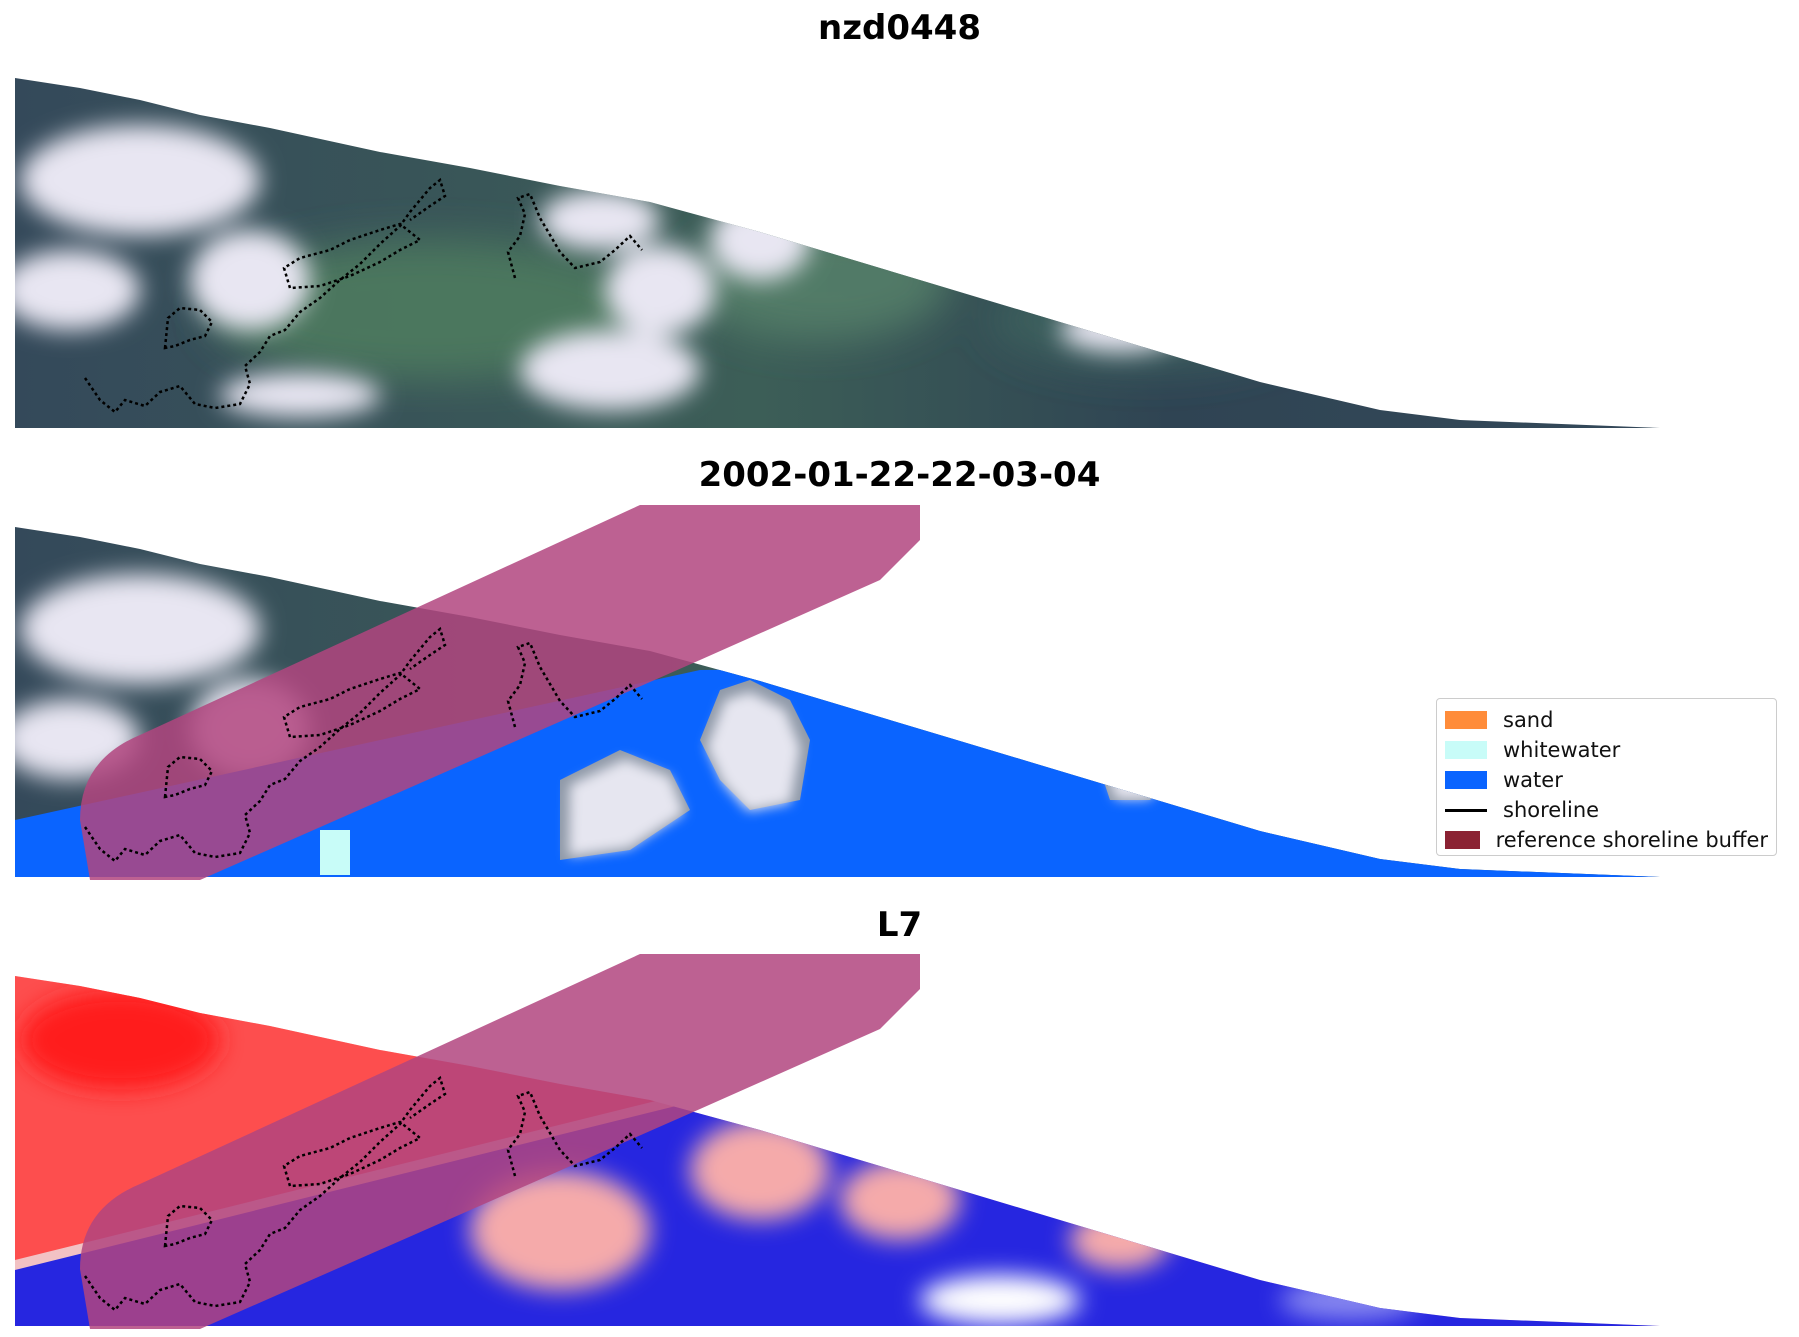 The width and height of the screenshot is (1799, 1337). I want to click on legend-item: shoreline, so click(1606, 810).